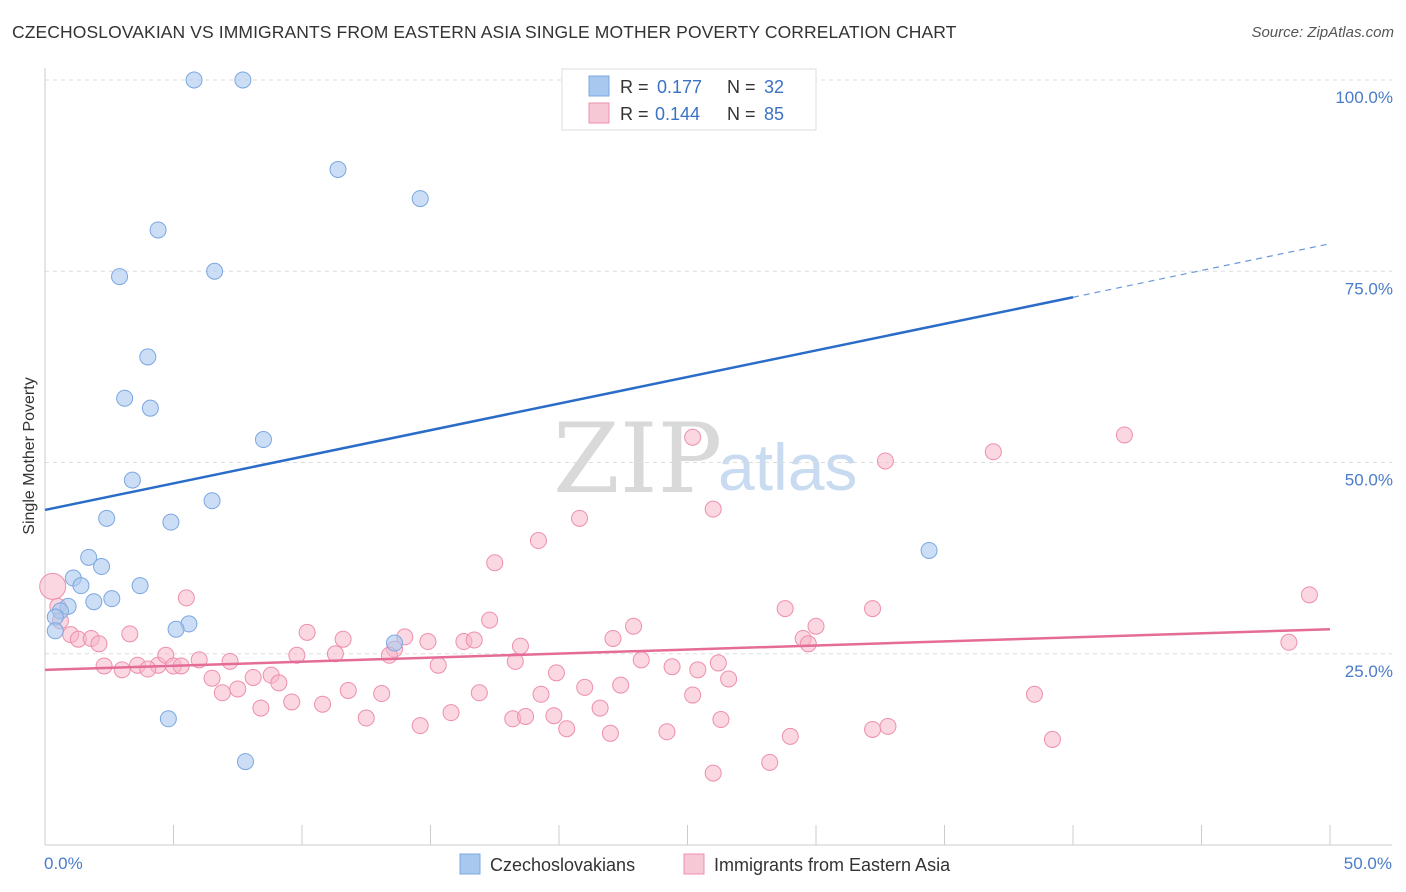 The height and width of the screenshot is (892, 1406). I want to click on legend-czech-n-label: N =, so click(741, 87).